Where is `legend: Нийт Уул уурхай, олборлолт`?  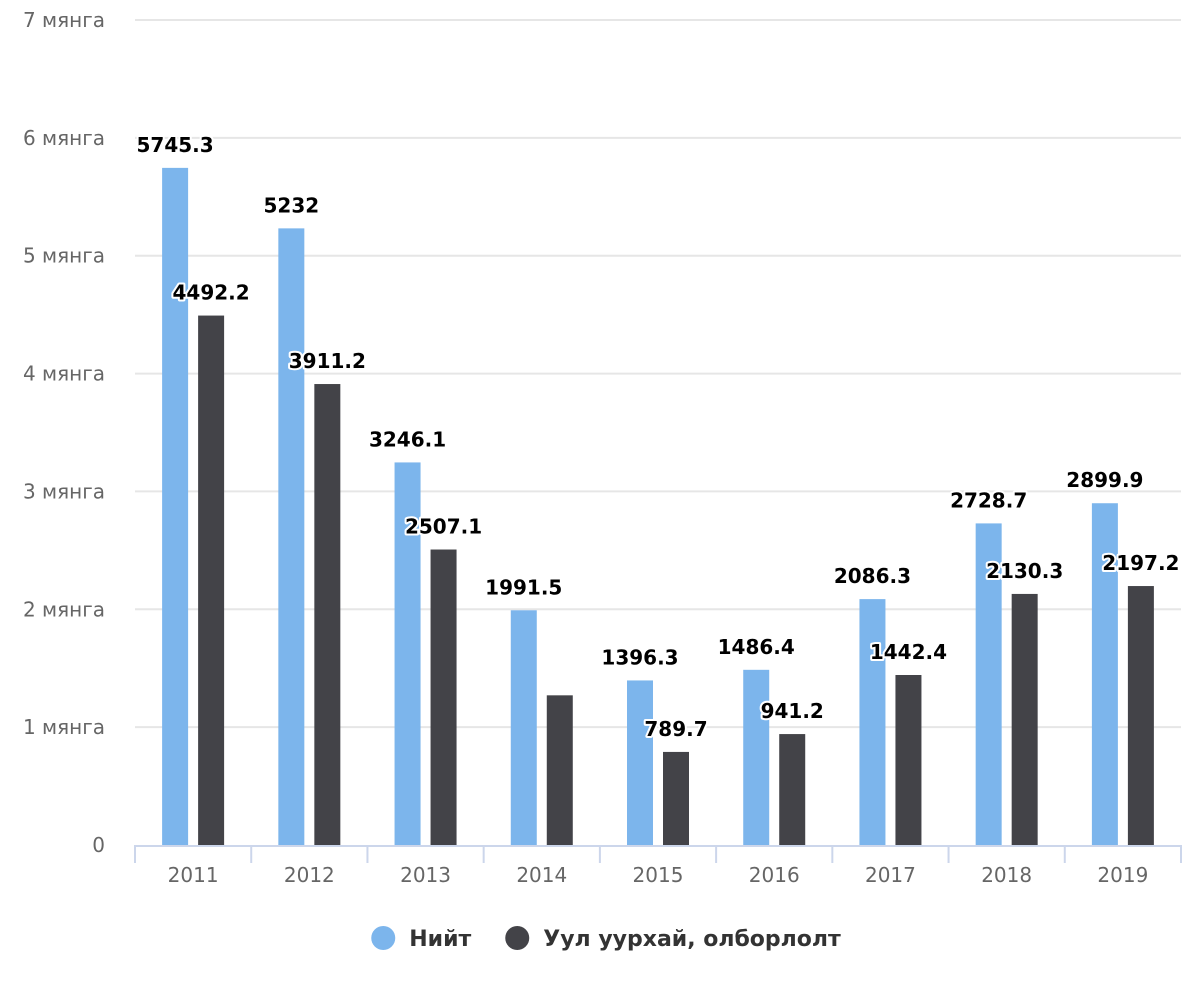
legend: Нийт Уул уурхай, олборлолт is located at coordinates (606, 939).